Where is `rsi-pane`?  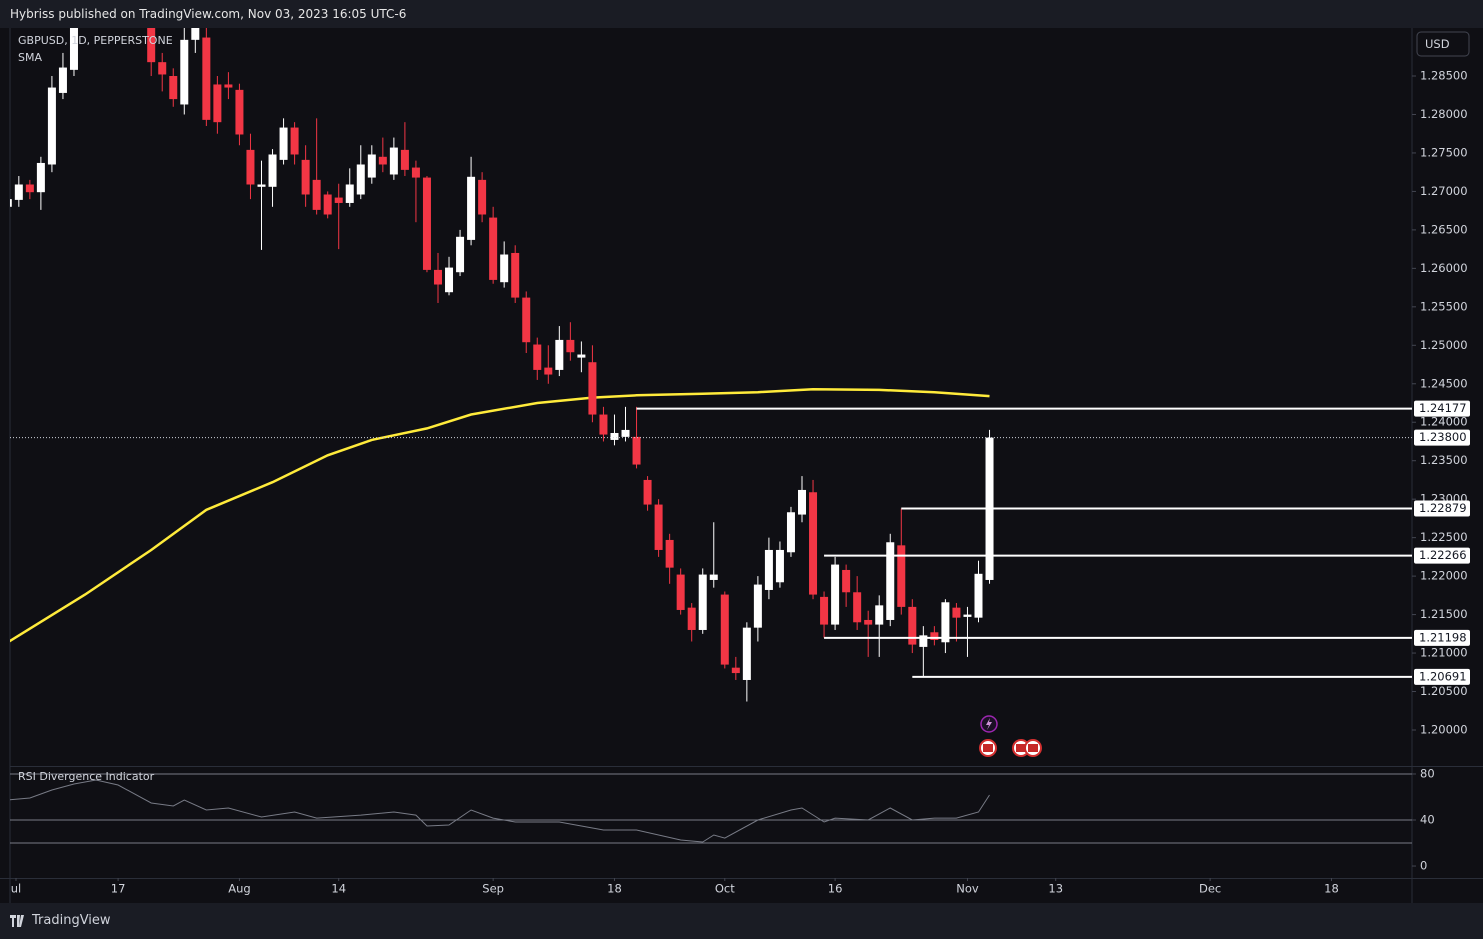 rsi-pane is located at coordinates (711, 808).